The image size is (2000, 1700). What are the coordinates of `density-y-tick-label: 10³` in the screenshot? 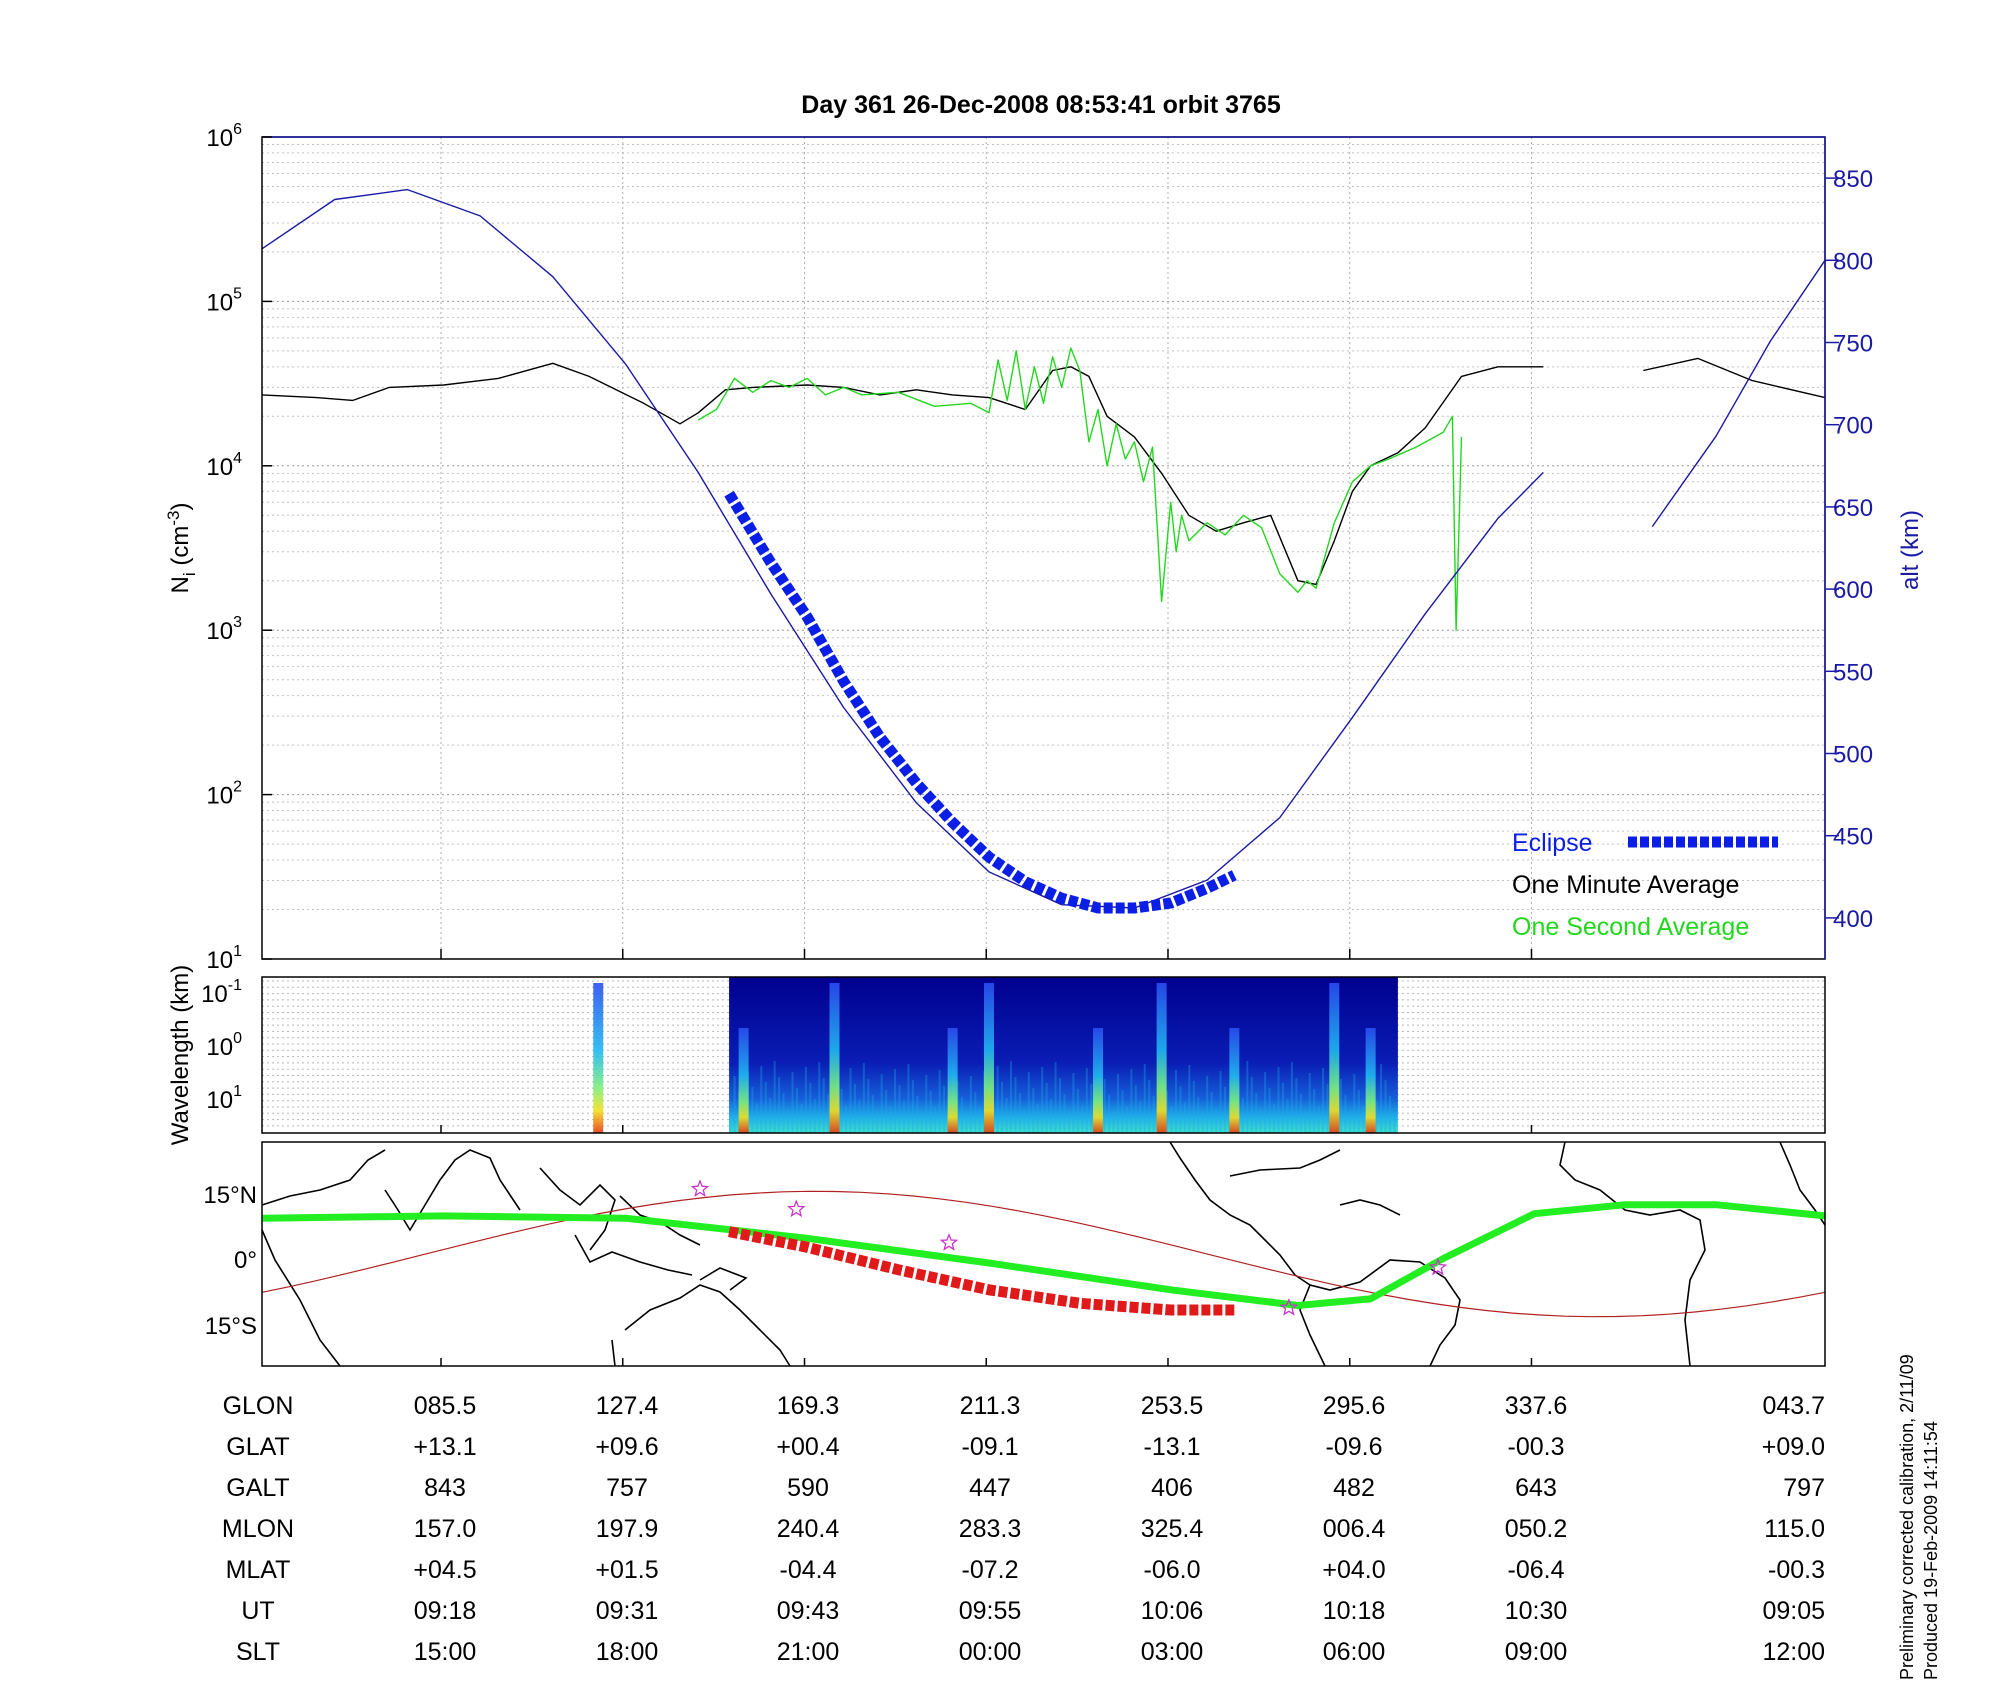 It's located at (224, 629).